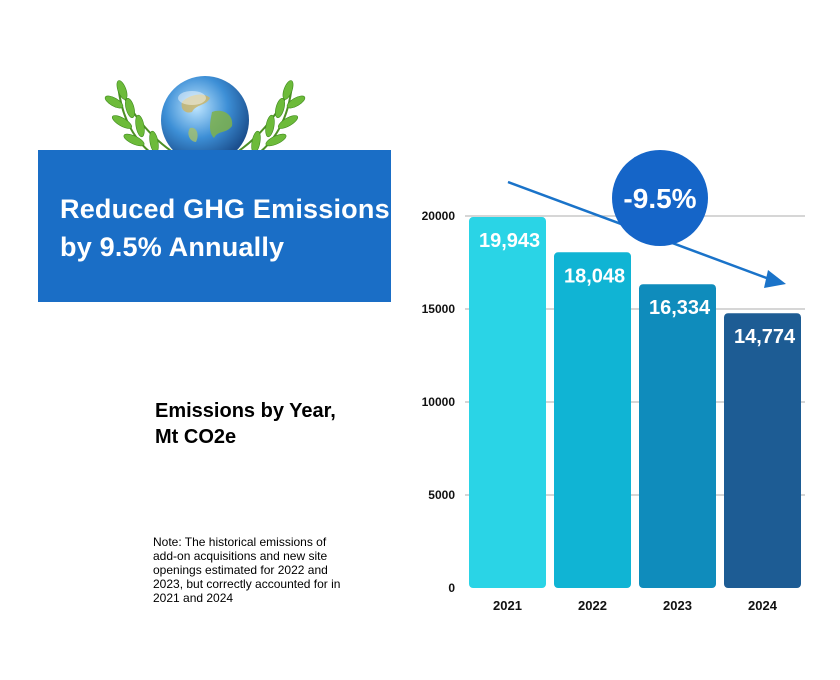 The image size is (840, 680). I want to click on bar-value-label: 19,943, so click(509, 241).